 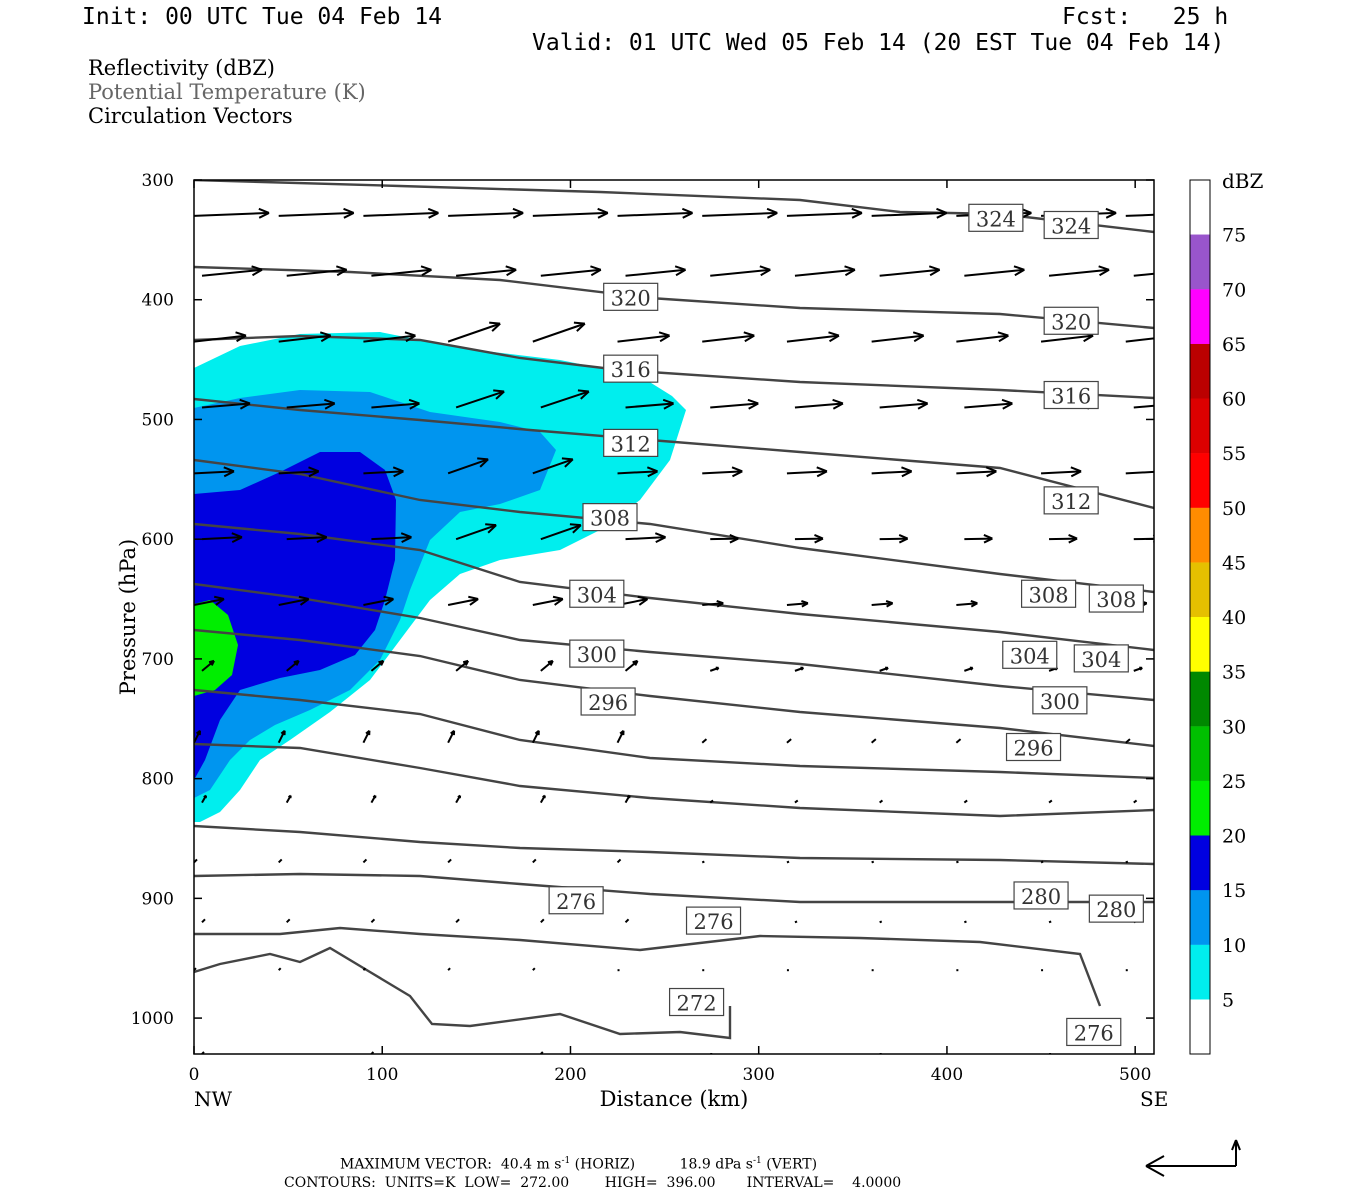 I want to click on contour-label: 316, so click(x=631, y=368).